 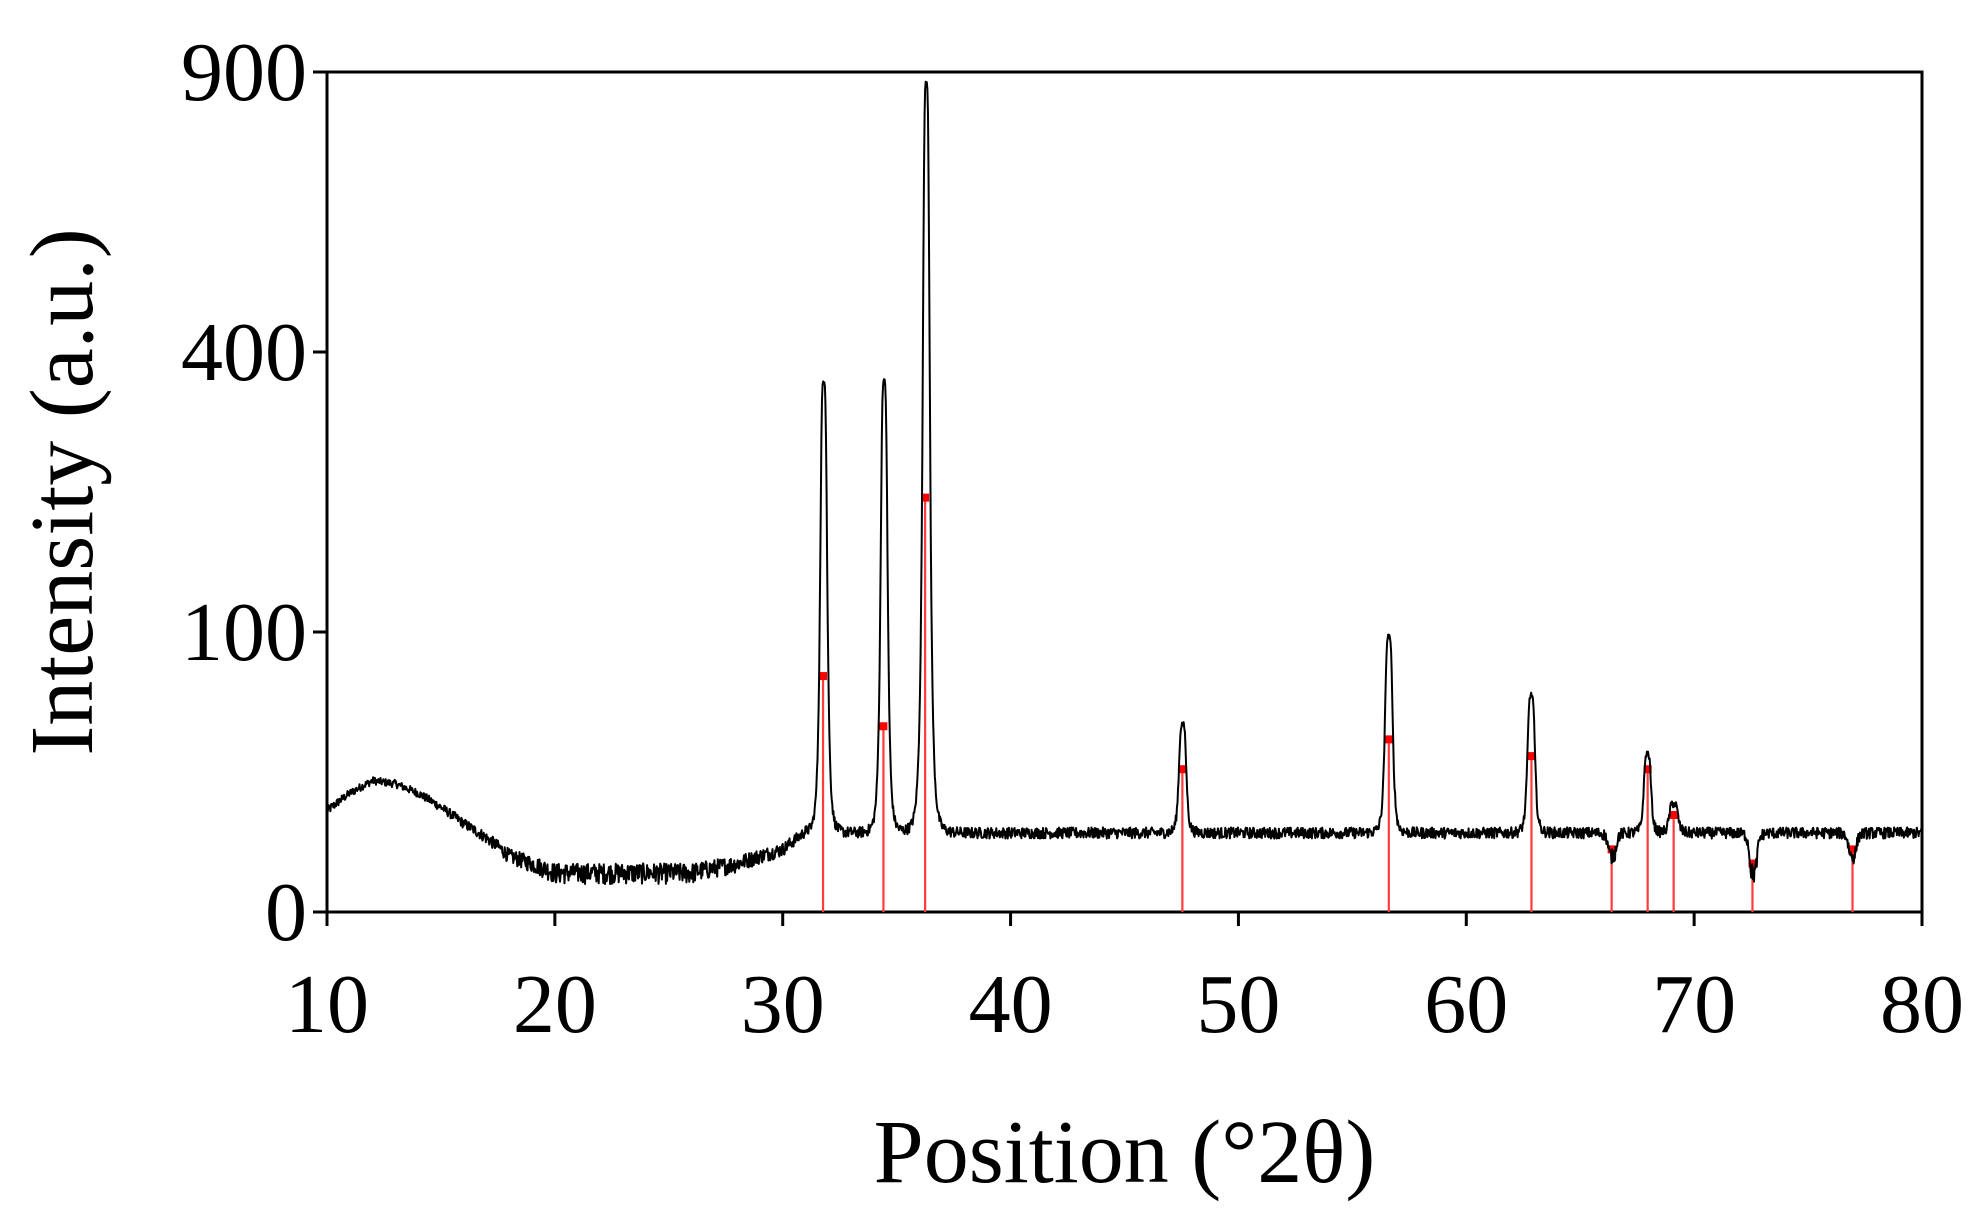 I want to click on x-tick-label: 60, so click(x=1466, y=1004).